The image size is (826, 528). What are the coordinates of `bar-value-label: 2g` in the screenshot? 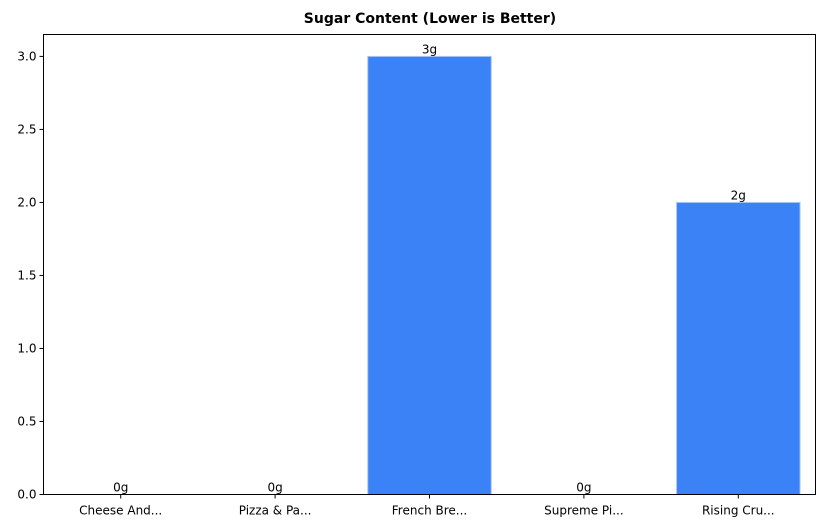 It's located at (738, 195).